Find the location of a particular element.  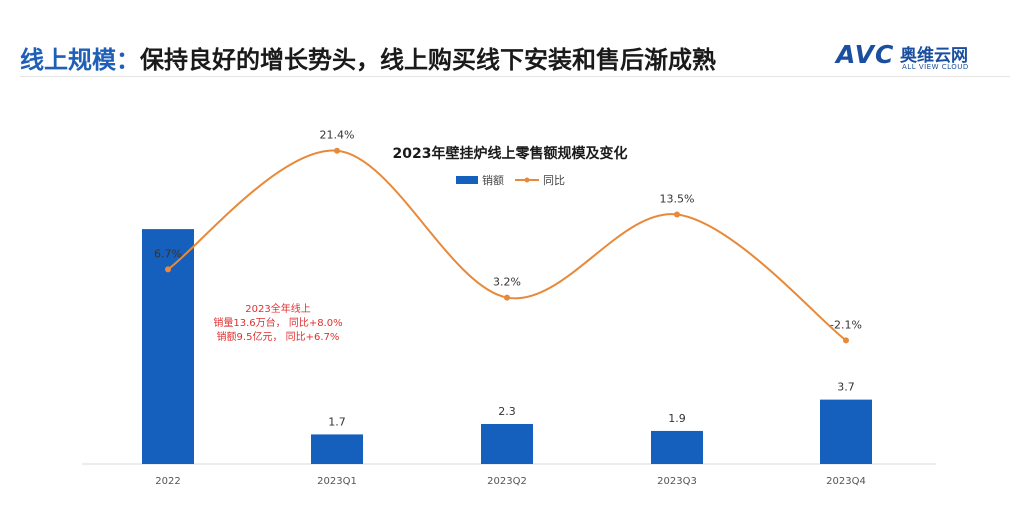

x-tick-label: 2023Q3 is located at coordinates (677, 481).